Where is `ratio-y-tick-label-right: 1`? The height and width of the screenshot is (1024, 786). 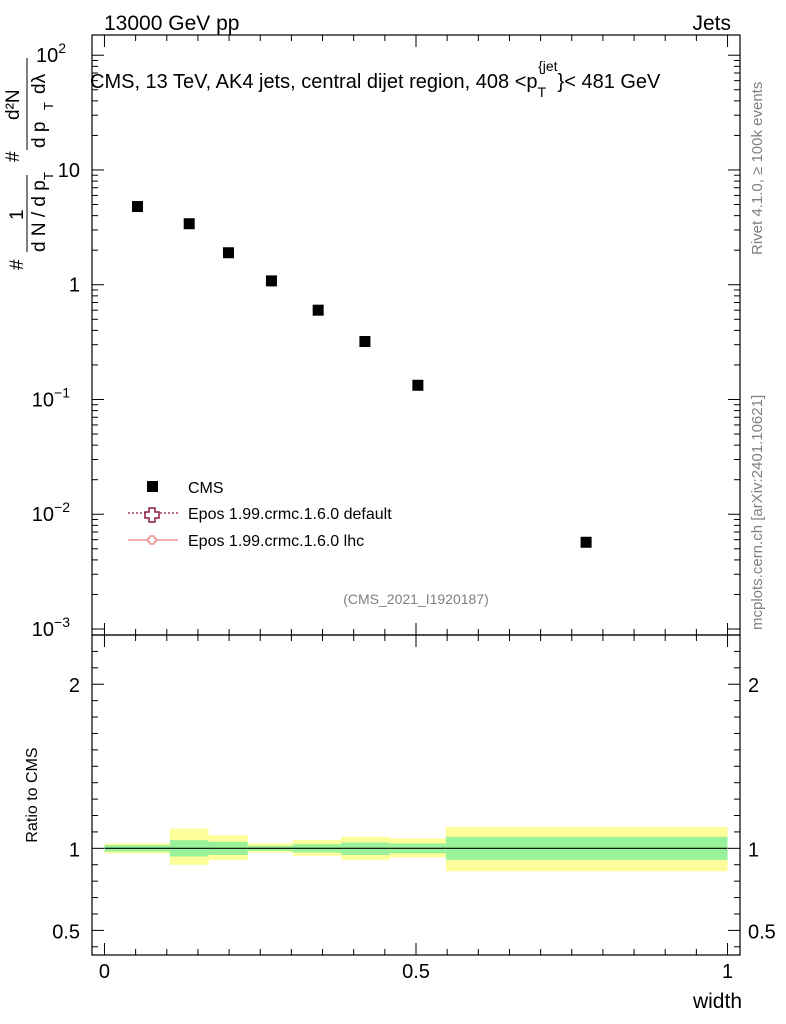 ratio-y-tick-label-right: 1 is located at coordinates (753, 850).